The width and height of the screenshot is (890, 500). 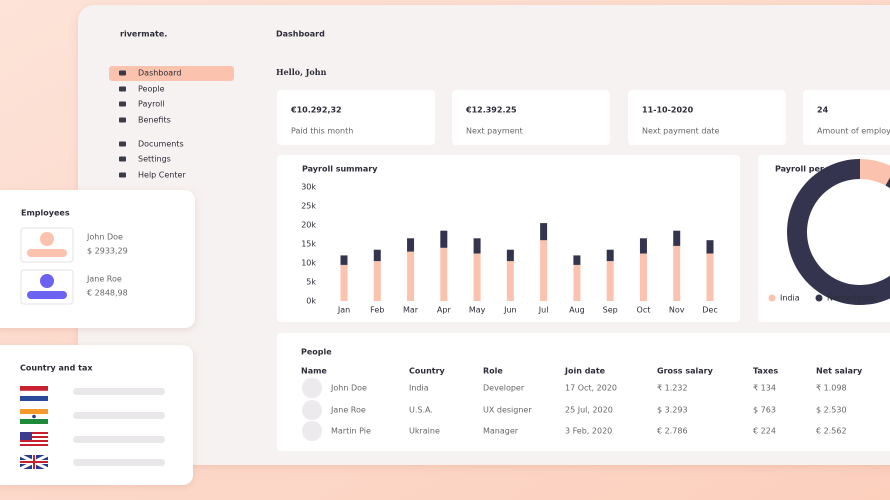 I want to click on stat-value: €12.392.25, so click(x=491, y=110).